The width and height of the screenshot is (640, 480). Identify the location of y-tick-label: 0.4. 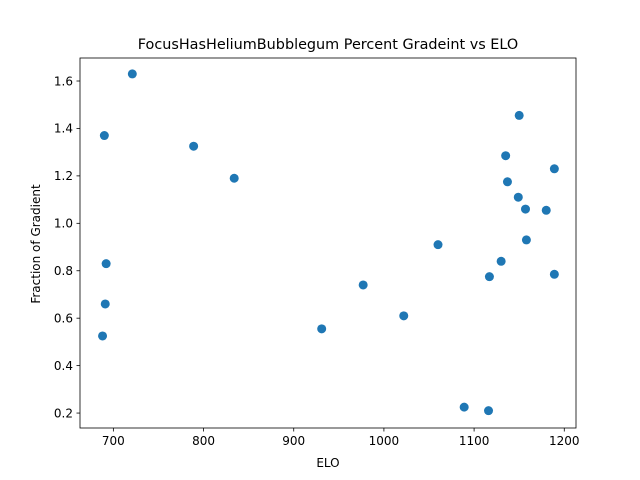
(63, 366).